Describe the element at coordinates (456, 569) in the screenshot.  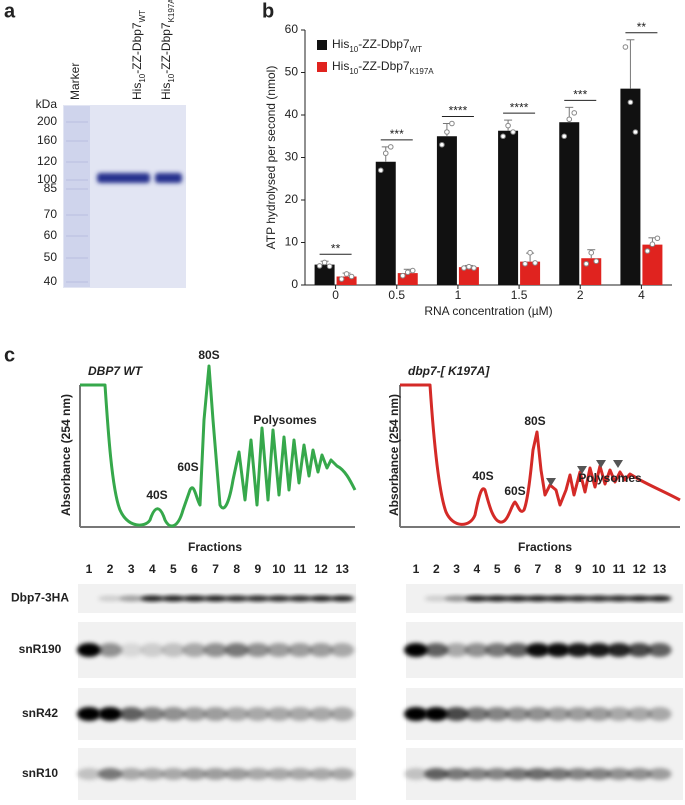
I see `fraction-number: 3` at that location.